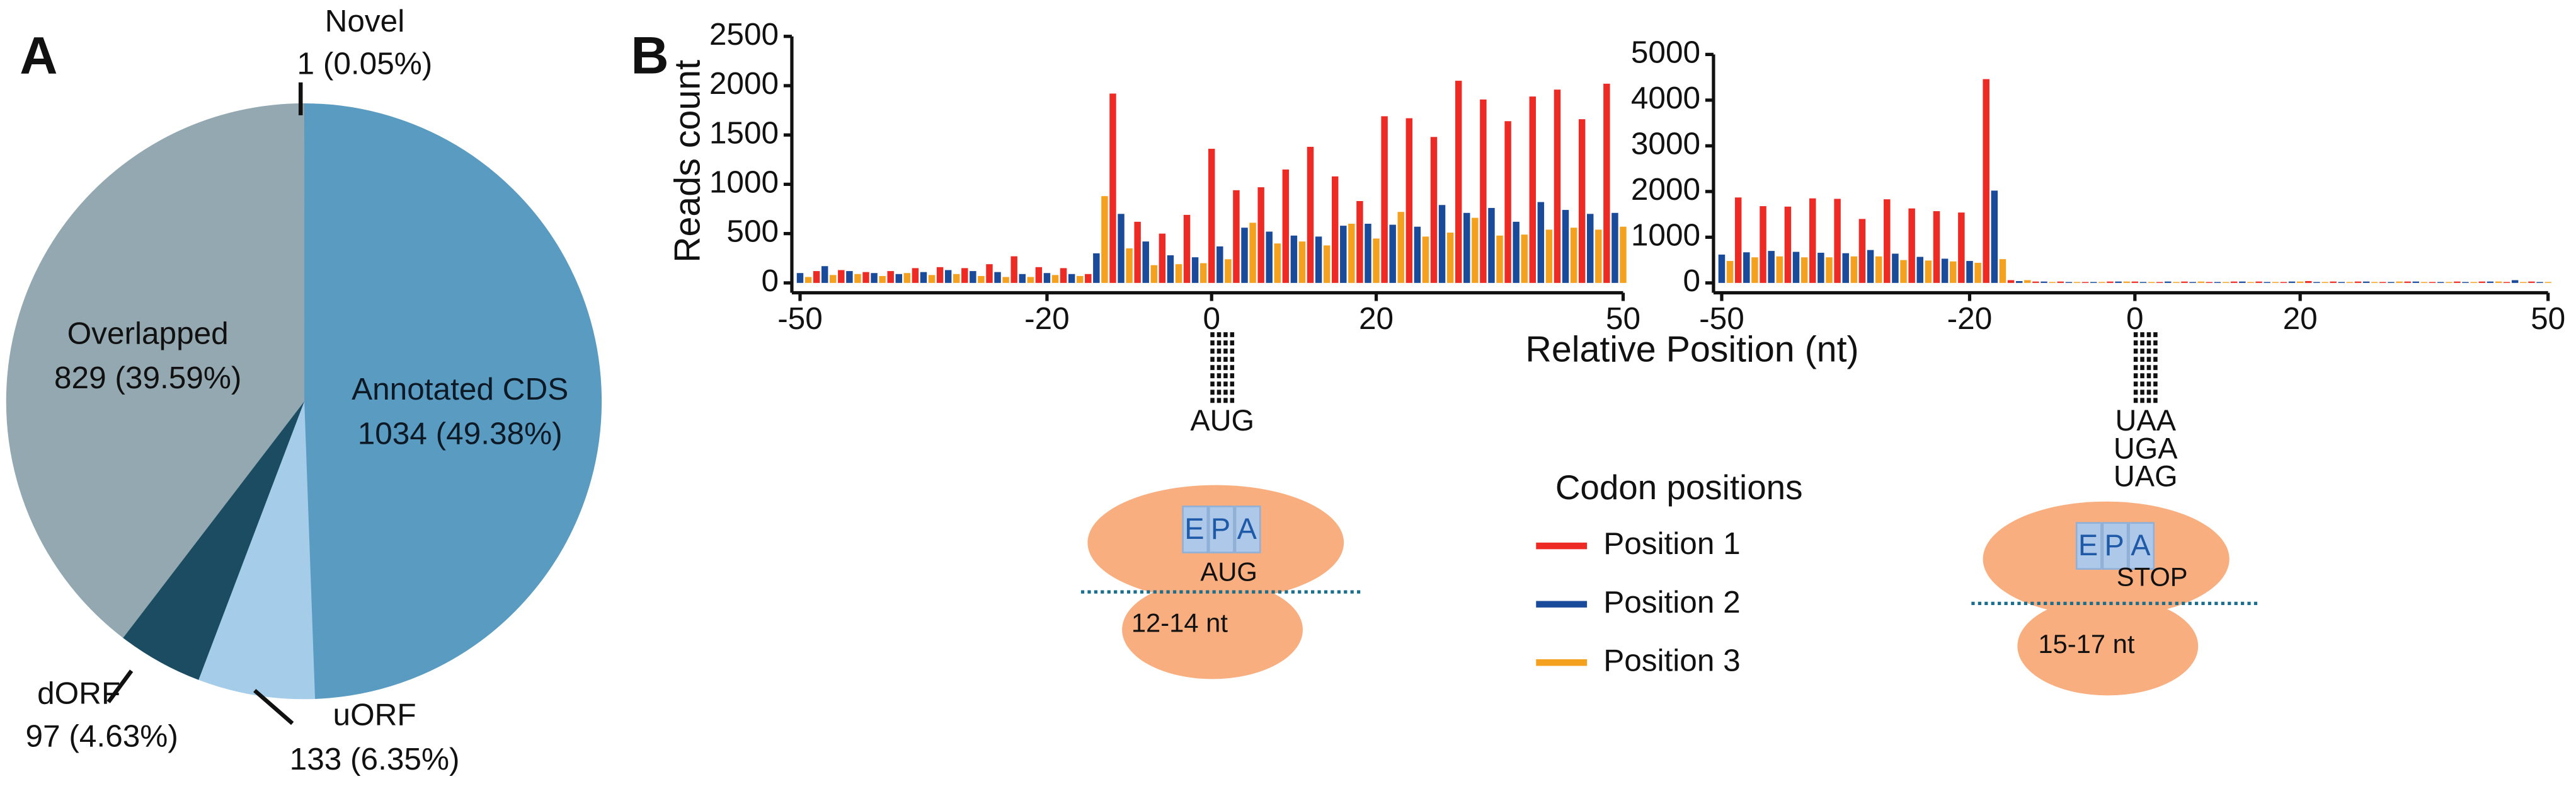 Image resolution: width=2576 pixels, height=791 pixels. What do you see at coordinates (2146, 476) in the screenshot?
I see `codon-label: UAG` at bounding box center [2146, 476].